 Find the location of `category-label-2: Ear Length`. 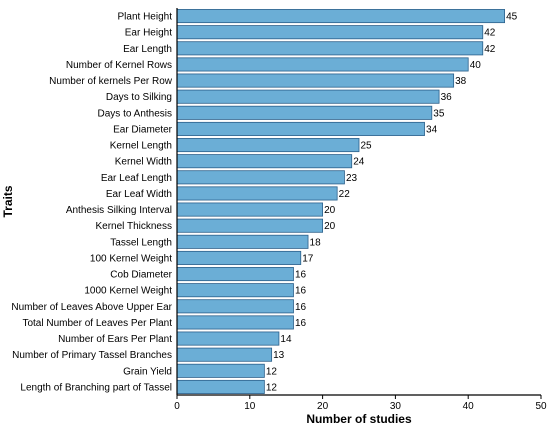

category-label-2: Ear Length is located at coordinates (147, 49).